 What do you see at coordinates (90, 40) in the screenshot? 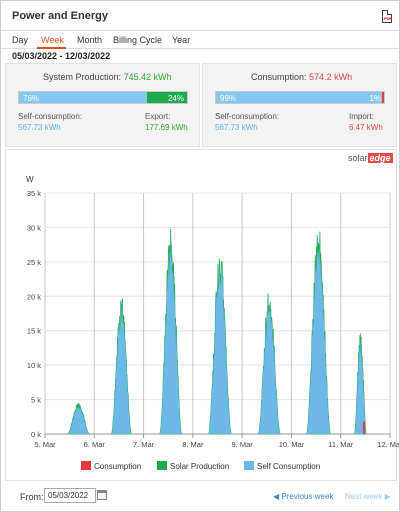
I see `tab-month: Month` at bounding box center [90, 40].